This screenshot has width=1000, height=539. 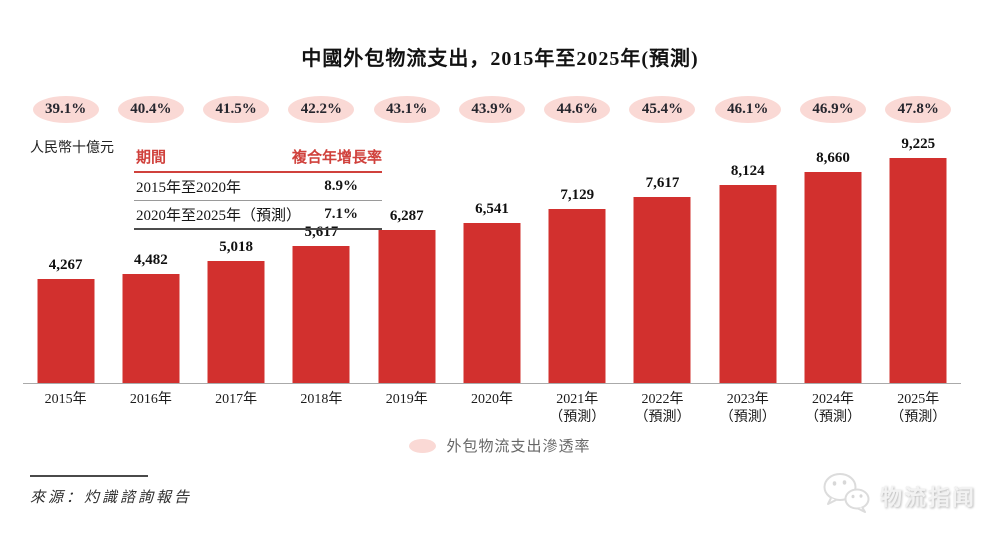 I want to click on legend-swatch-pink-oval, so click(x=423, y=445).